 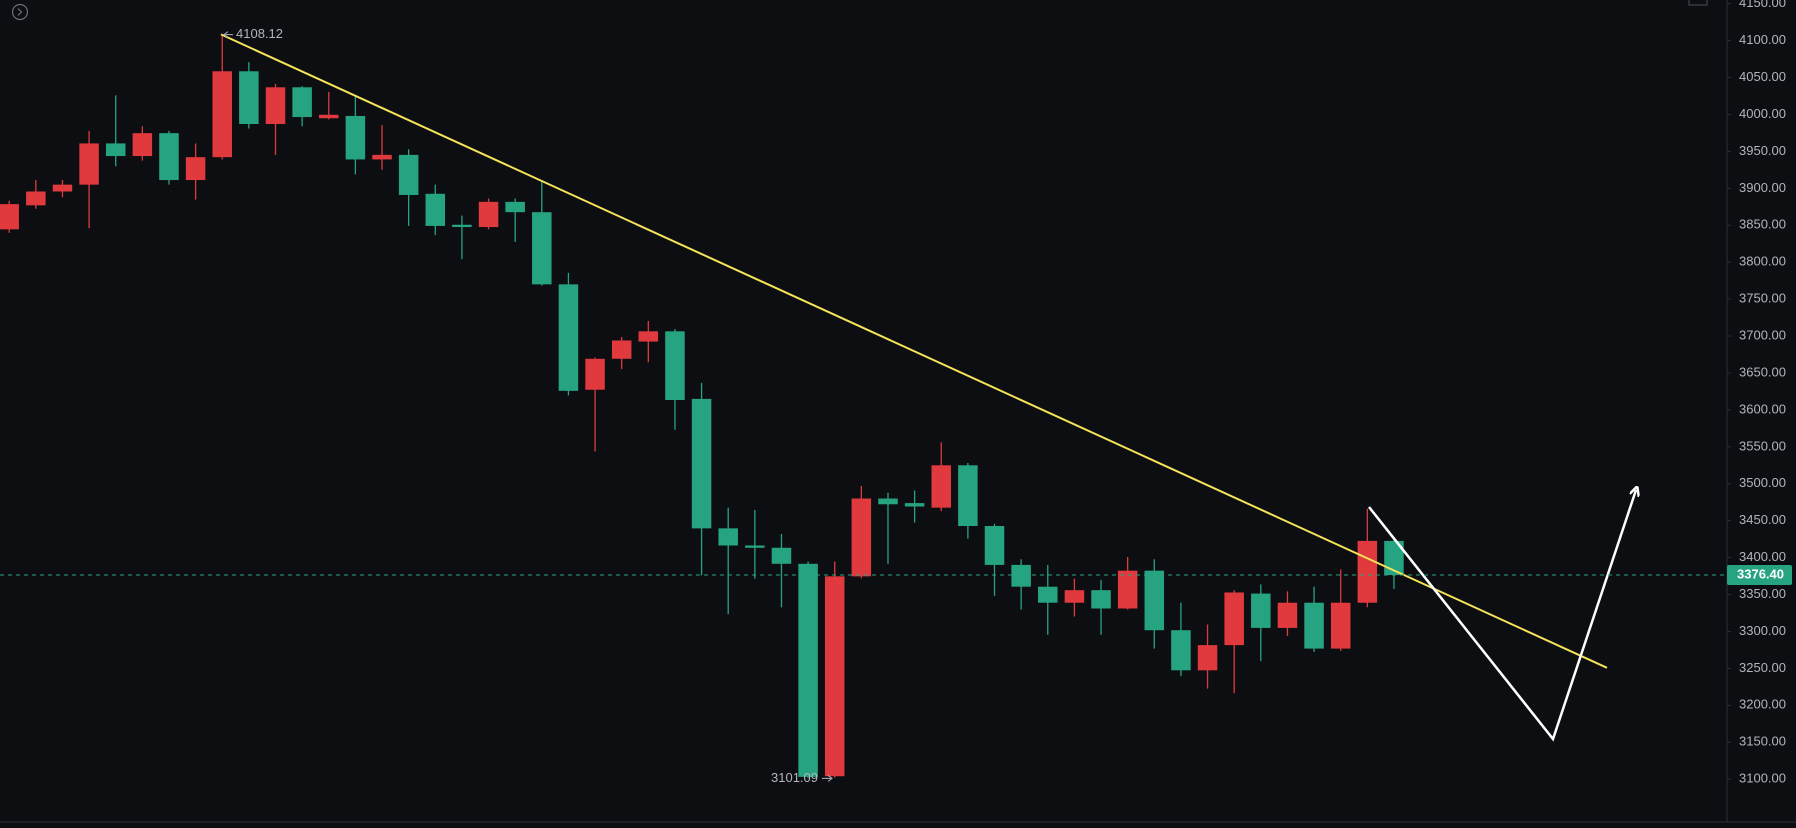 I want to click on y-tick-label: 3550.00, so click(x=1762, y=445).